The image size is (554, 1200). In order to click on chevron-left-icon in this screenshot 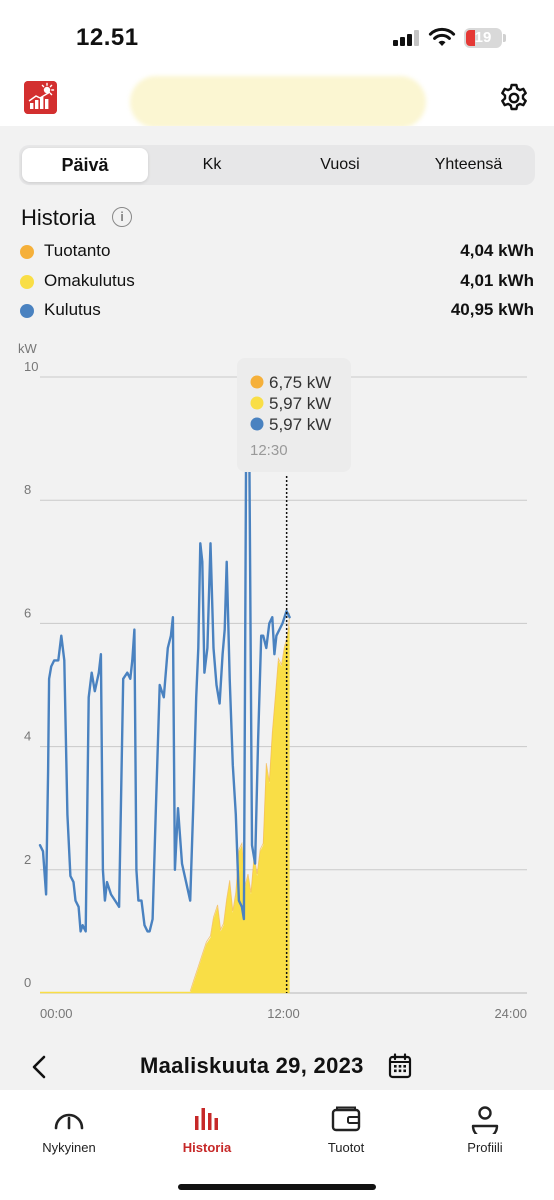, I will do `click(39, 1067)`.